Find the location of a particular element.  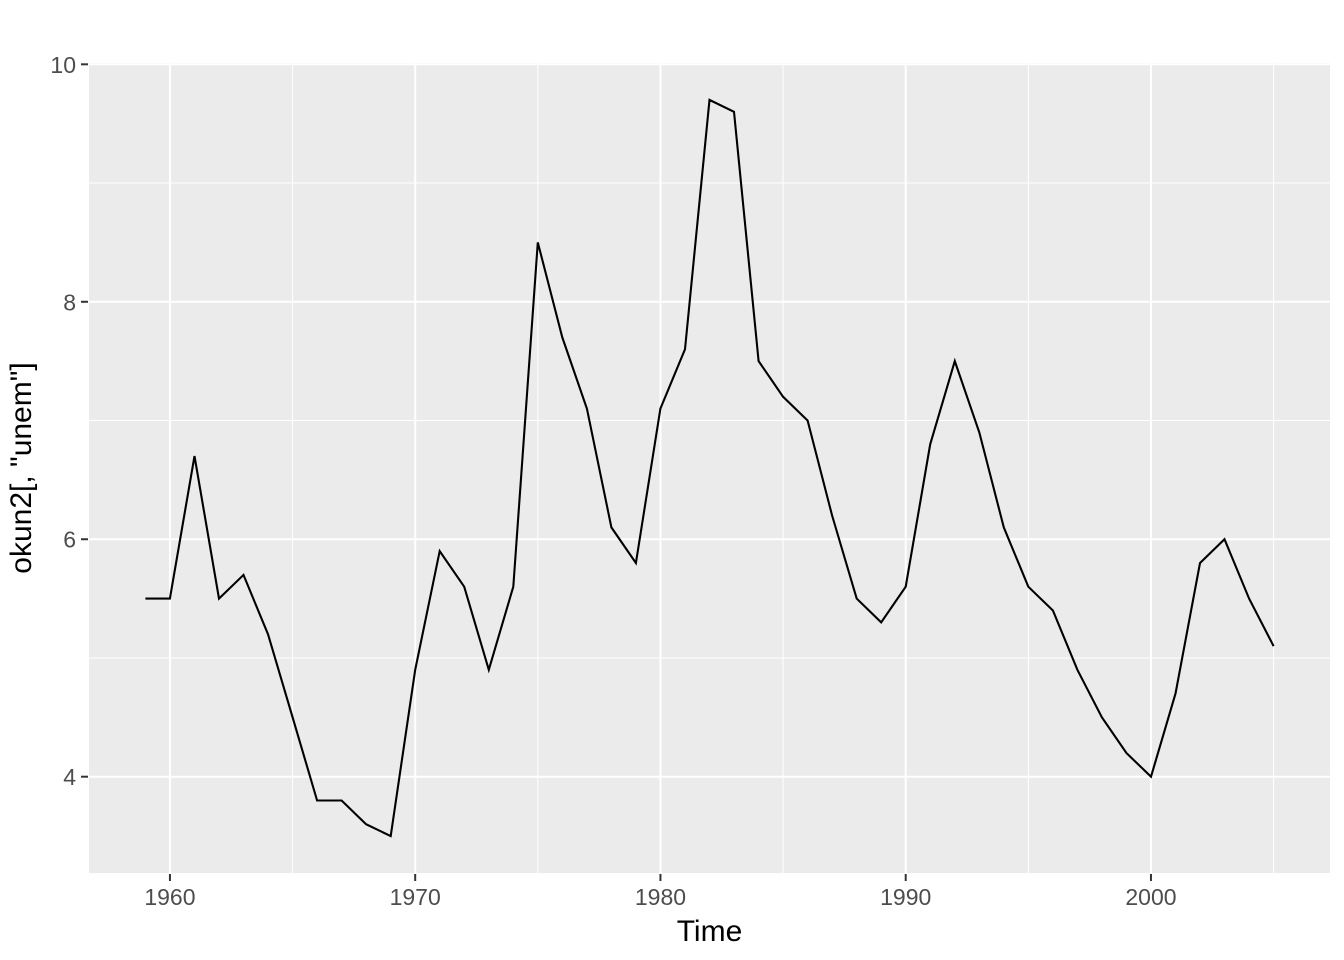

y-tick-label: 4 is located at coordinates (69, 777).